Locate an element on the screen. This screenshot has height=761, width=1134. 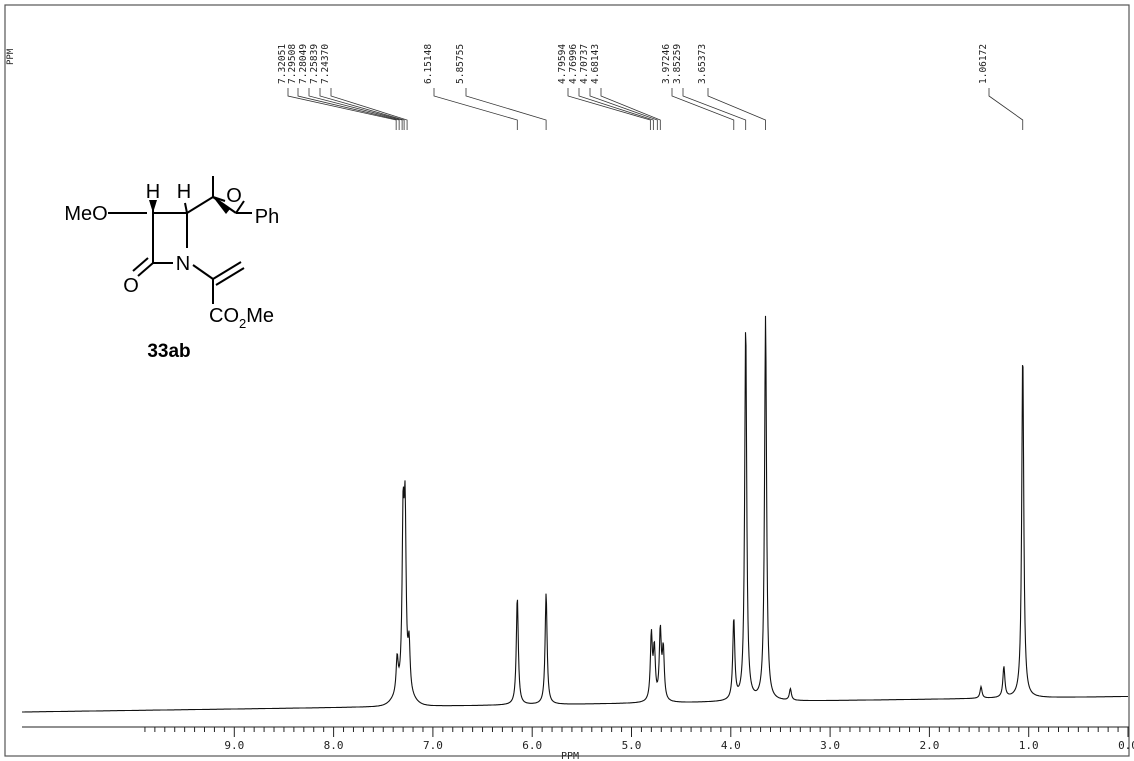
x-tick-label: 0.0 is located at coordinates (1126, 745).